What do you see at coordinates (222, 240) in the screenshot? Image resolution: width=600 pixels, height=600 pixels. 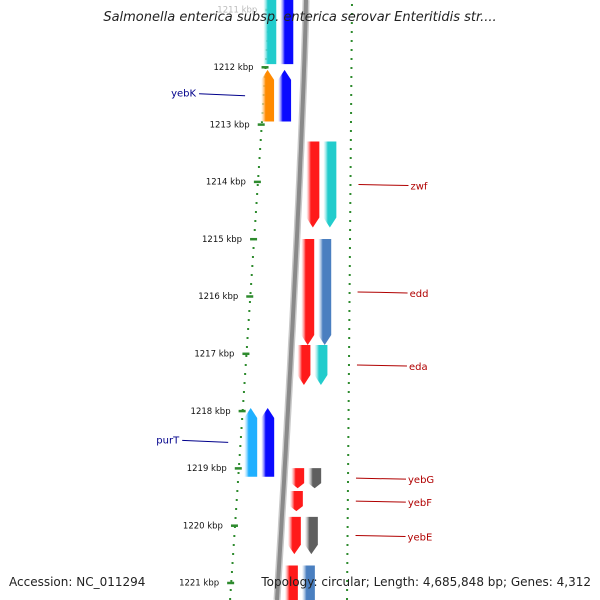 I see `axis-tick-label: 1215 kbp` at bounding box center [222, 240].